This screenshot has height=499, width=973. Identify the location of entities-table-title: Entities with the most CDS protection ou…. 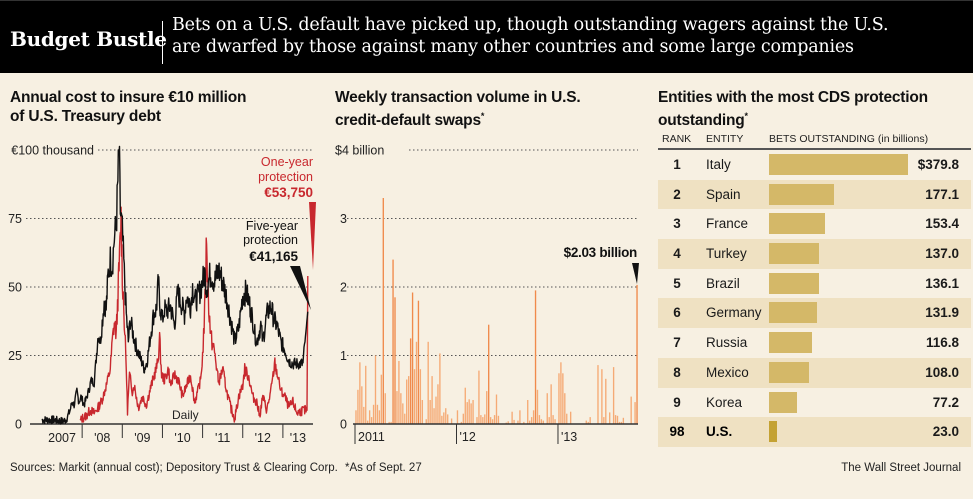
(793, 109).